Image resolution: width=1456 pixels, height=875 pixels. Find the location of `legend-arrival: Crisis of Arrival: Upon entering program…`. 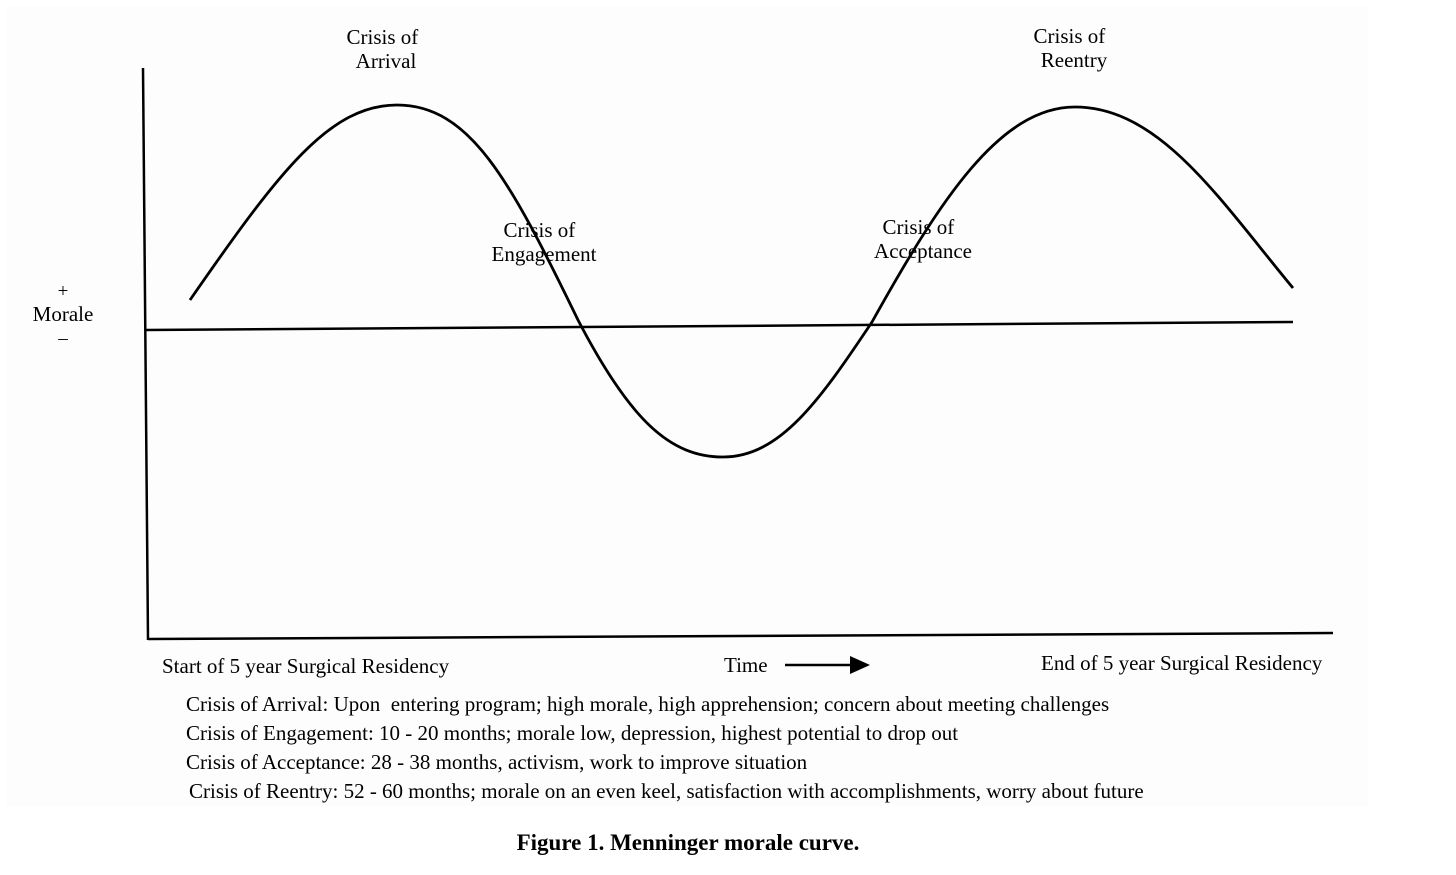

legend-arrival: Crisis of Arrival: Upon entering program… is located at coordinates (647, 704).